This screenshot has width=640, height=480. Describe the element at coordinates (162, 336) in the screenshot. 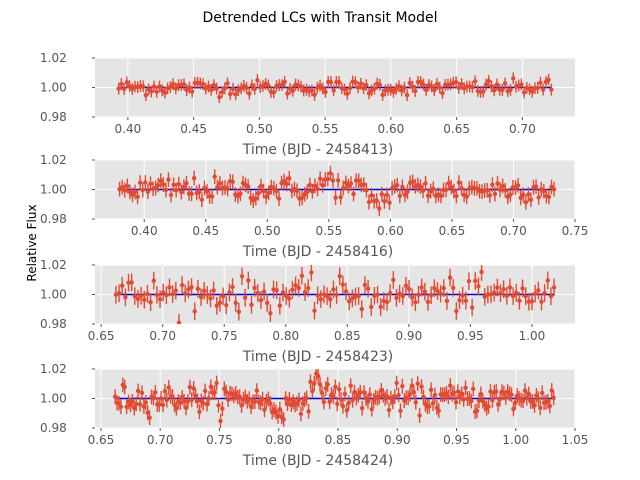

I see `x-tick-label: 0.70` at that location.